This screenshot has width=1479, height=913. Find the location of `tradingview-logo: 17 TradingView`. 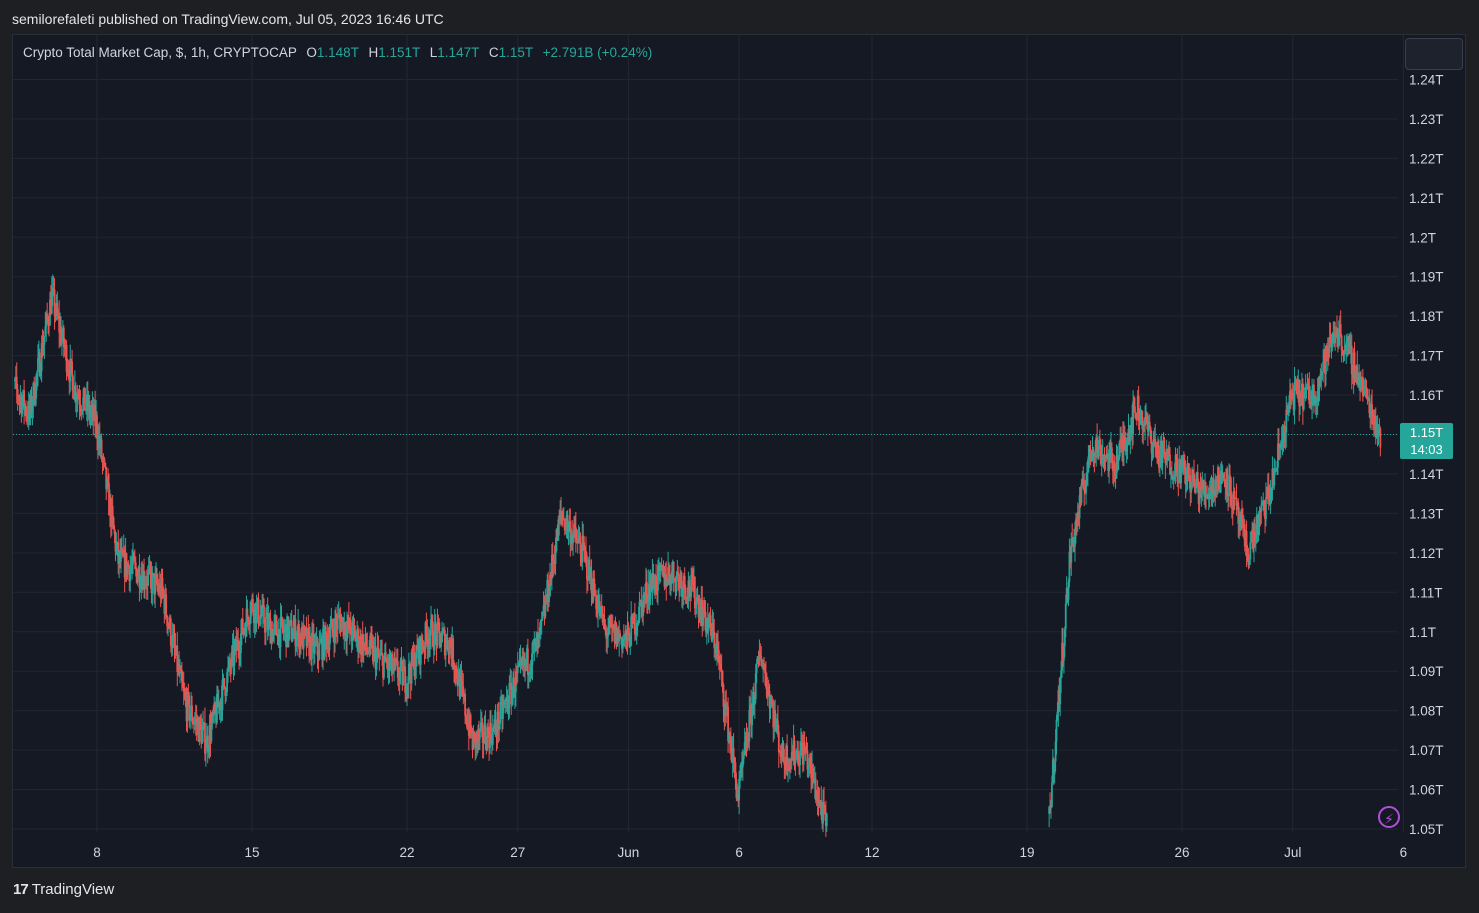

tradingview-logo: 17 TradingView is located at coordinates (63, 889).